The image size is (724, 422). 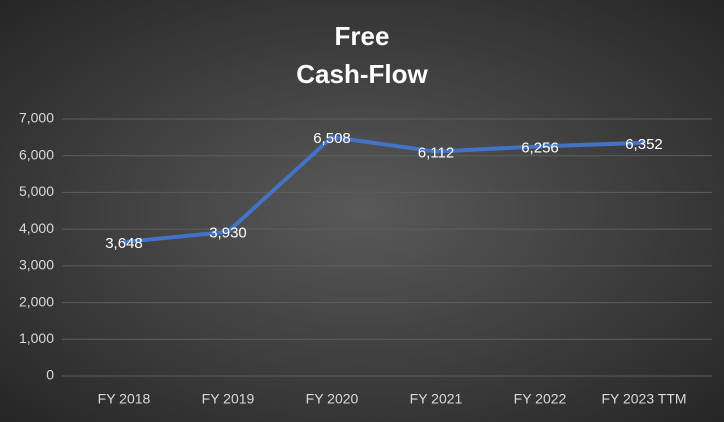 What do you see at coordinates (36, 338) in the screenshot?
I see `y-tick-label: 1,000` at bounding box center [36, 338].